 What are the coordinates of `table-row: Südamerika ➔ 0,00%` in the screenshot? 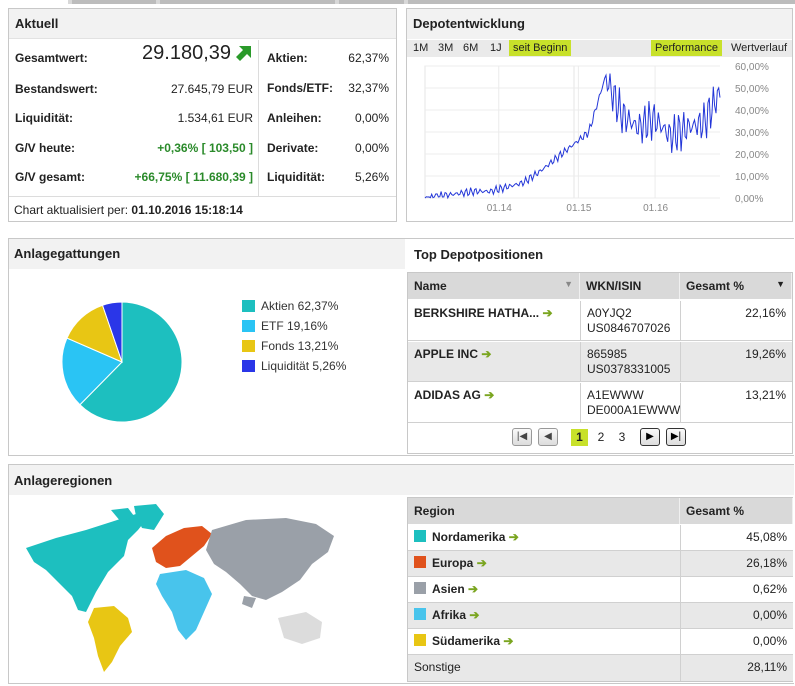 It's located at (600, 642).